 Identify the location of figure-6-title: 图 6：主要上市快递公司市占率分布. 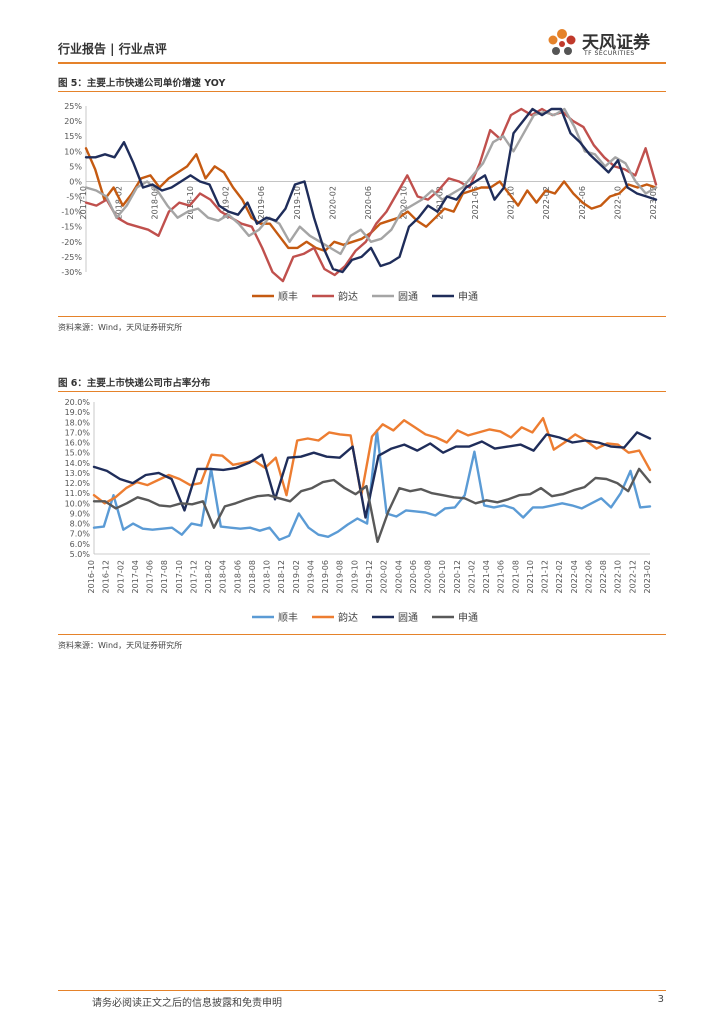
(134, 383).